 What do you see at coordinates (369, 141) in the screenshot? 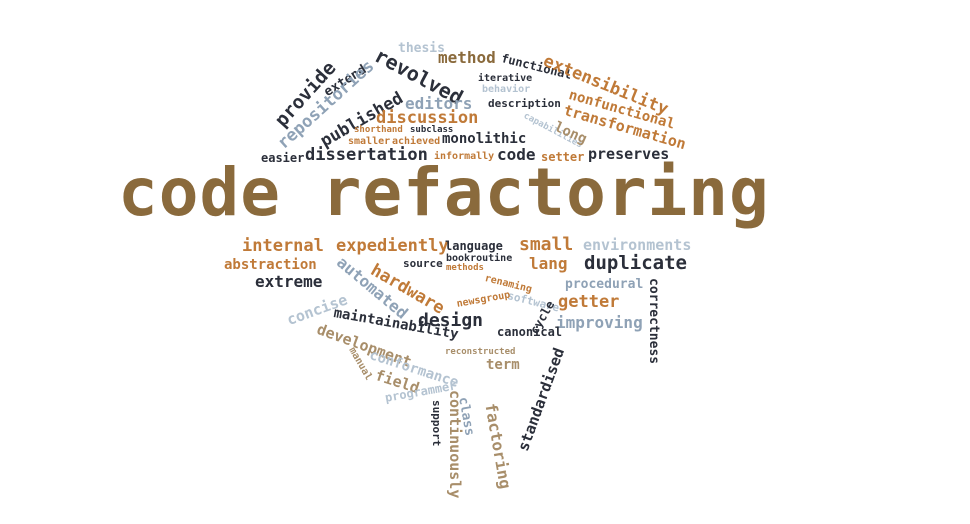
I see `word-smaller: smaller` at bounding box center [369, 141].